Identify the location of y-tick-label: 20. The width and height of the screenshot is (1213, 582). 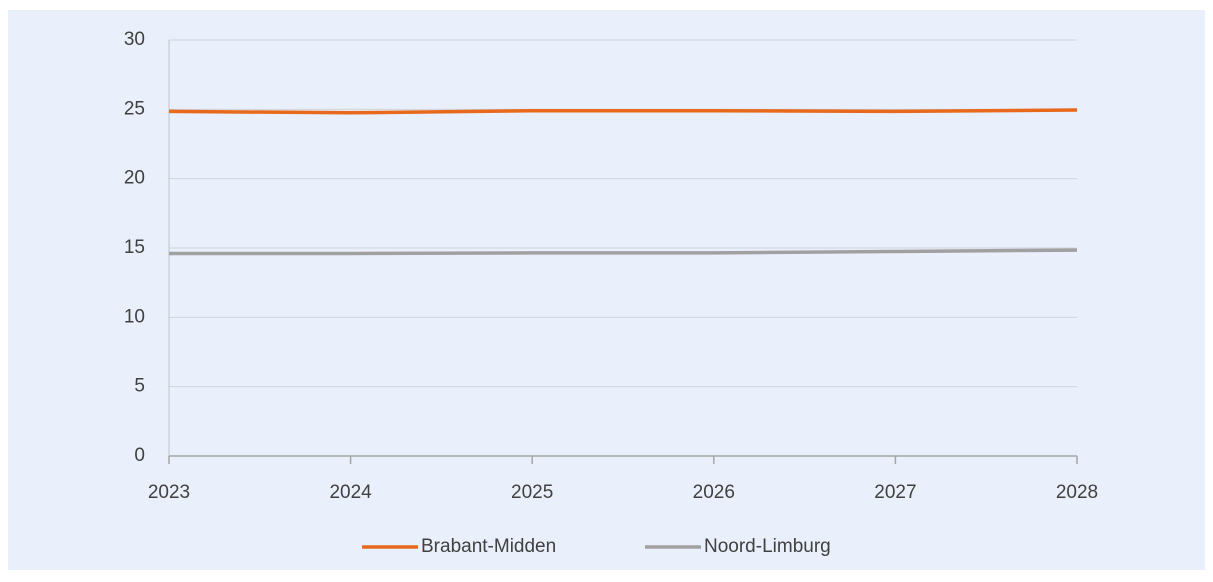
(134, 178).